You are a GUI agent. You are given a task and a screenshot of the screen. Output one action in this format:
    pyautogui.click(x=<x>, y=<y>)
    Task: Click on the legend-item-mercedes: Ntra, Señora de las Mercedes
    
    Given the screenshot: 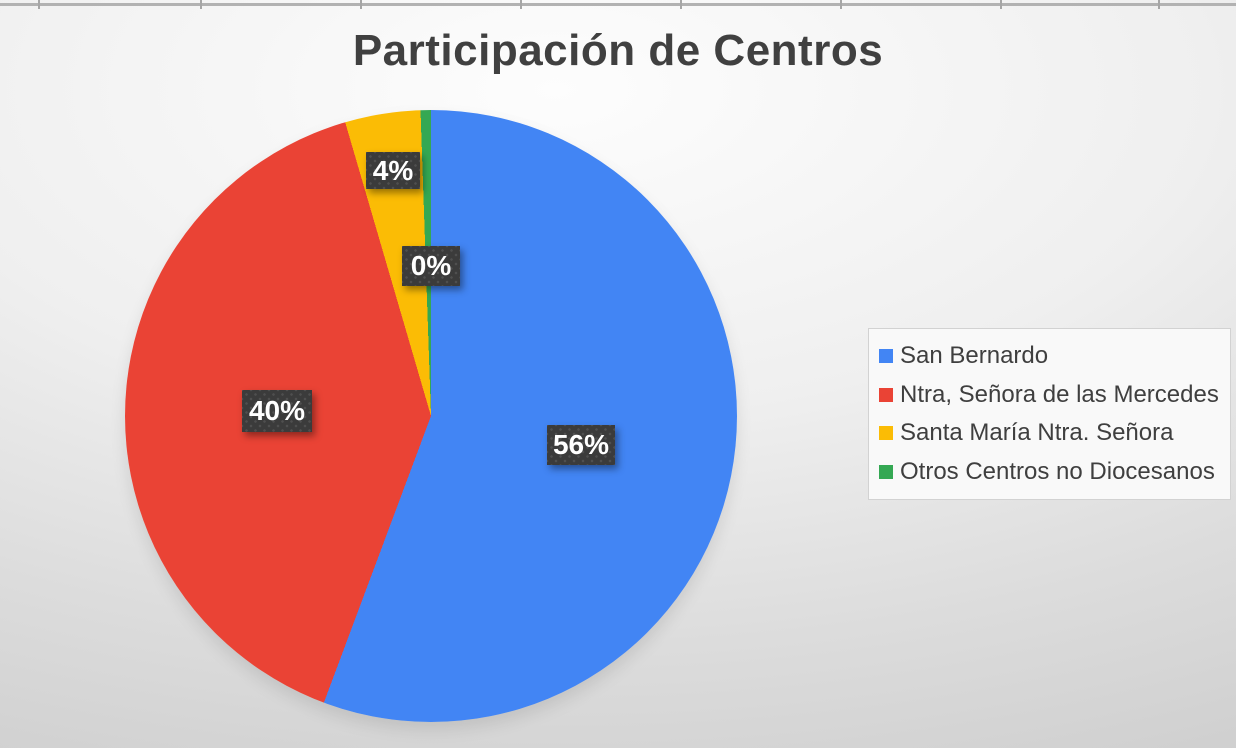 What is the action you would take?
    pyautogui.click(x=1054, y=395)
    